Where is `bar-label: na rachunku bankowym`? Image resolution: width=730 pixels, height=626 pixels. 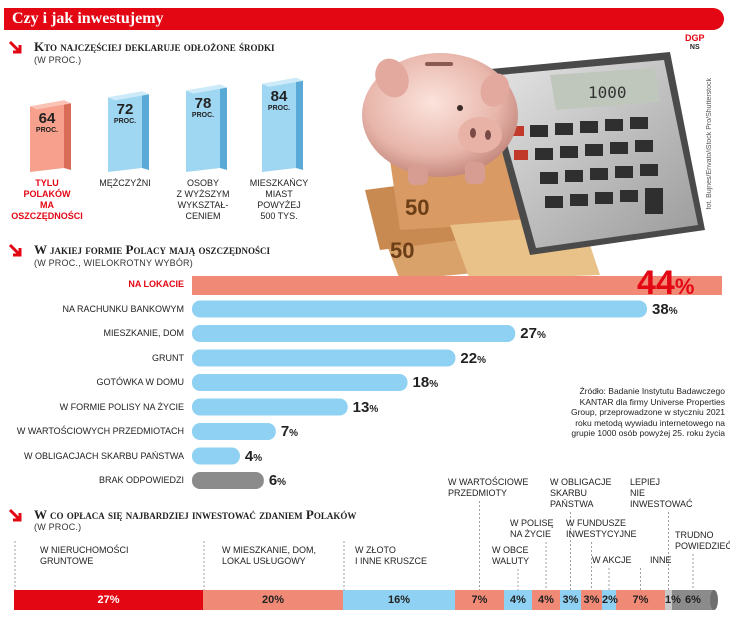 bar-label: na rachunku bankowym is located at coordinates (123, 308).